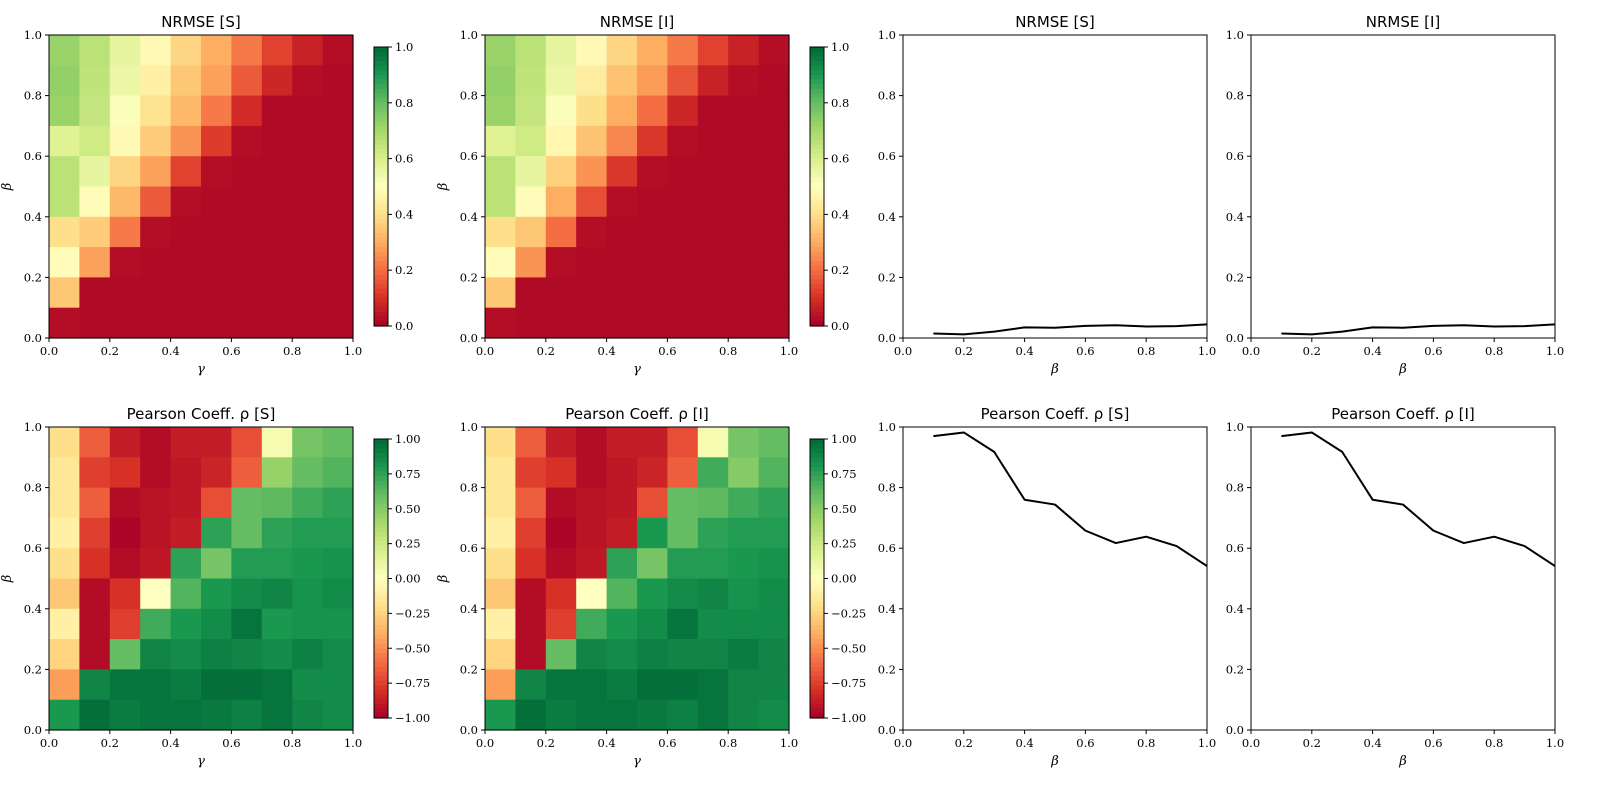  What do you see at coordinates (903, 743) in the screenshot?
I see `x-tick-label: 0.0` at bounding box center [903, 743].